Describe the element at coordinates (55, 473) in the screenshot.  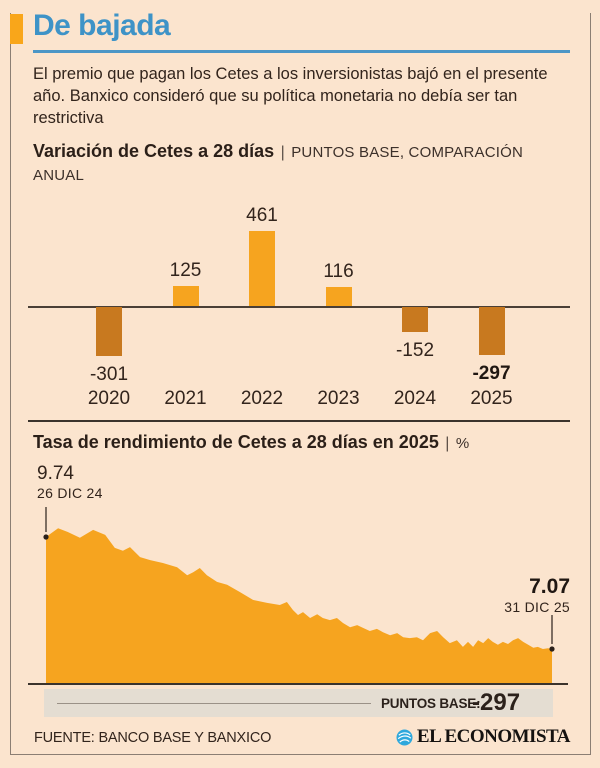
I see `start-value: 9.74` at that location.